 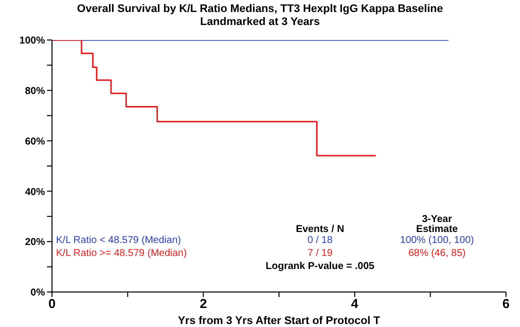 What do you see at coordinates (437, 253) in the screenshot?
I see `annotation: 68% (46, 85)` at bounding box center [437, 253].